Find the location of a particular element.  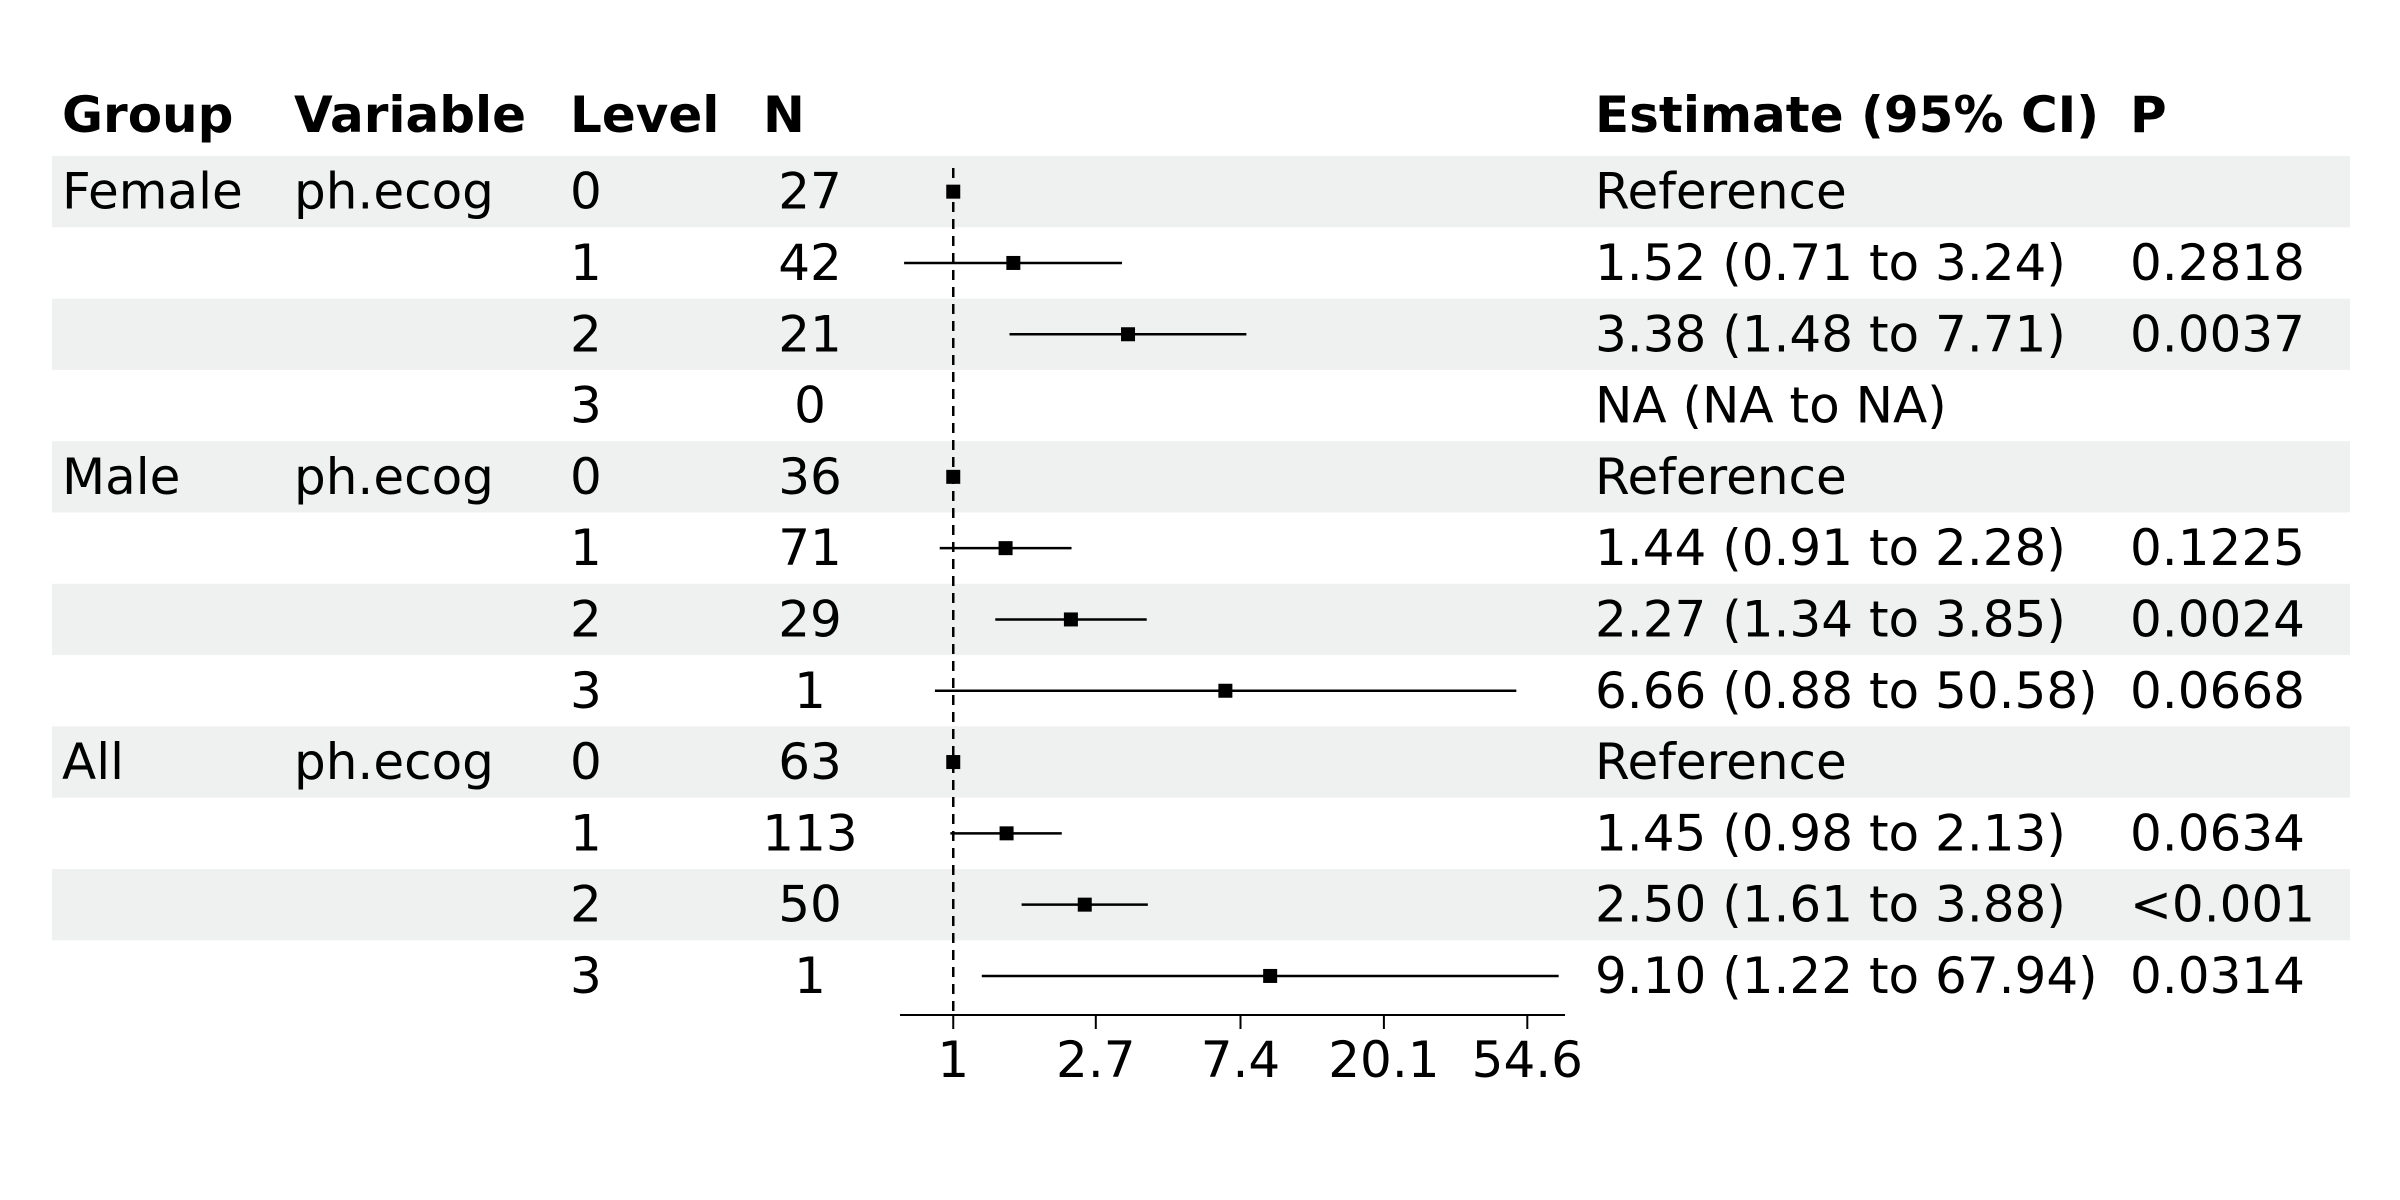

cell-n: 50 is located at coordinates (810, 905).